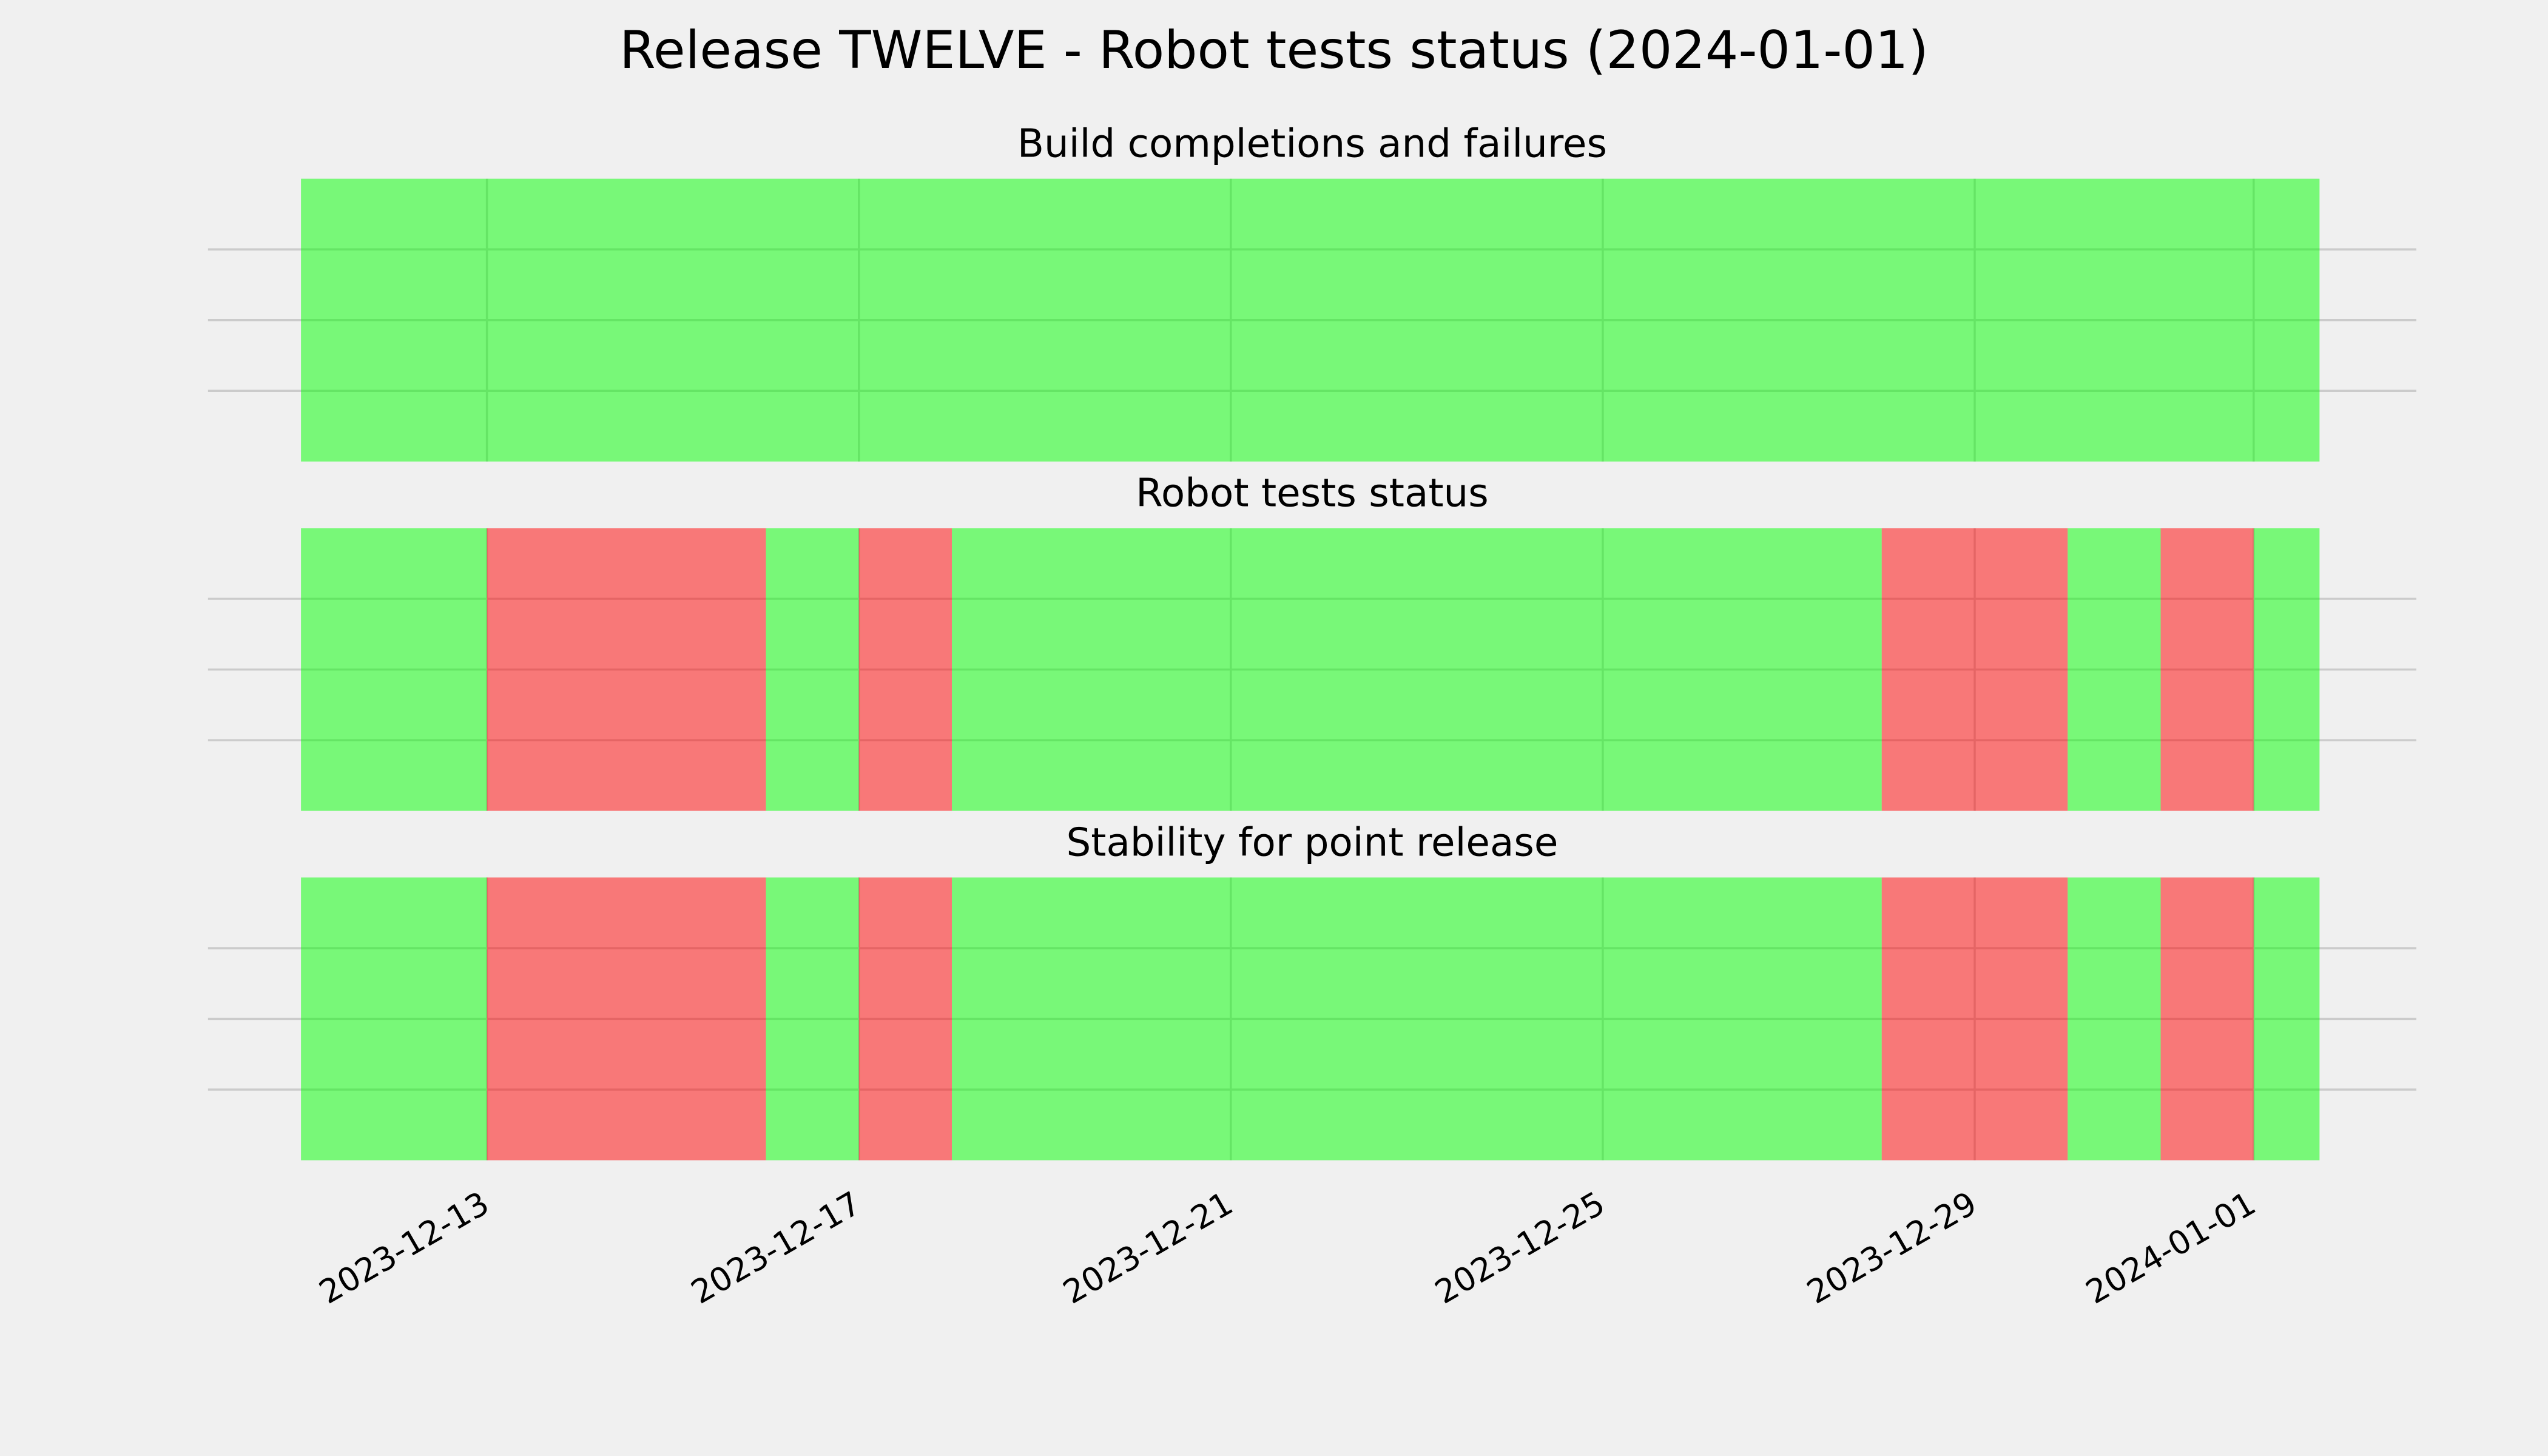  Describe the element at coordinates (1312, 493) in the screenshot. I see `panel-title: Robot tests status` at that location.